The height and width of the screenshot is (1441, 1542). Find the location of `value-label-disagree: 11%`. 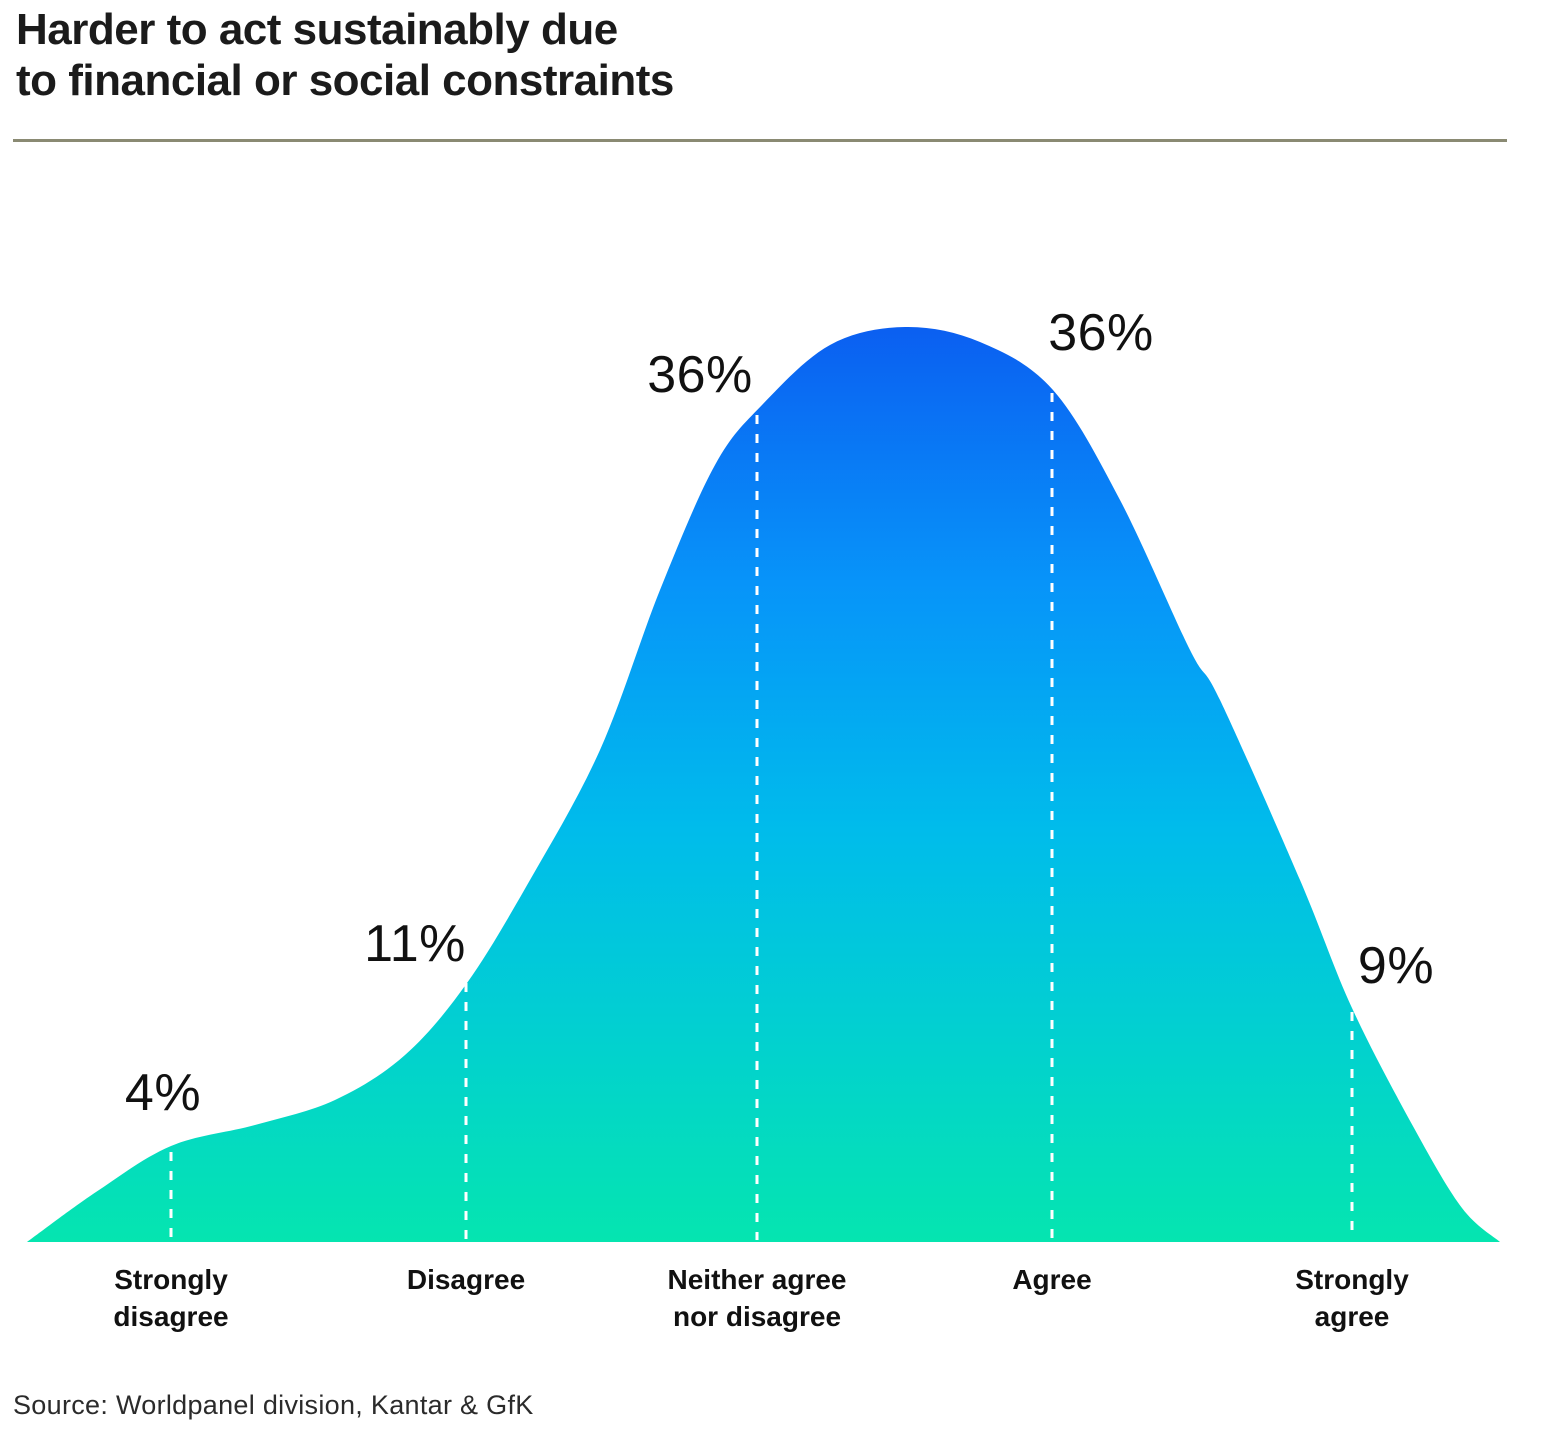

value-label-disagree: 11% is located at coordinates (415, 944).